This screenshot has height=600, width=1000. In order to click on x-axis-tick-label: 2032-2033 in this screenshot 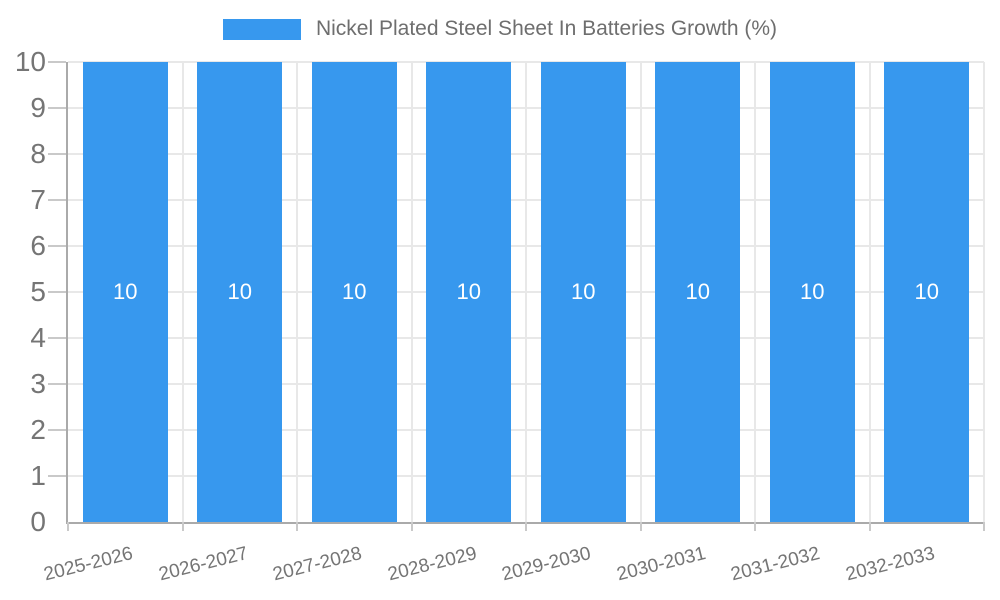, I will do `click(890, 564)`.